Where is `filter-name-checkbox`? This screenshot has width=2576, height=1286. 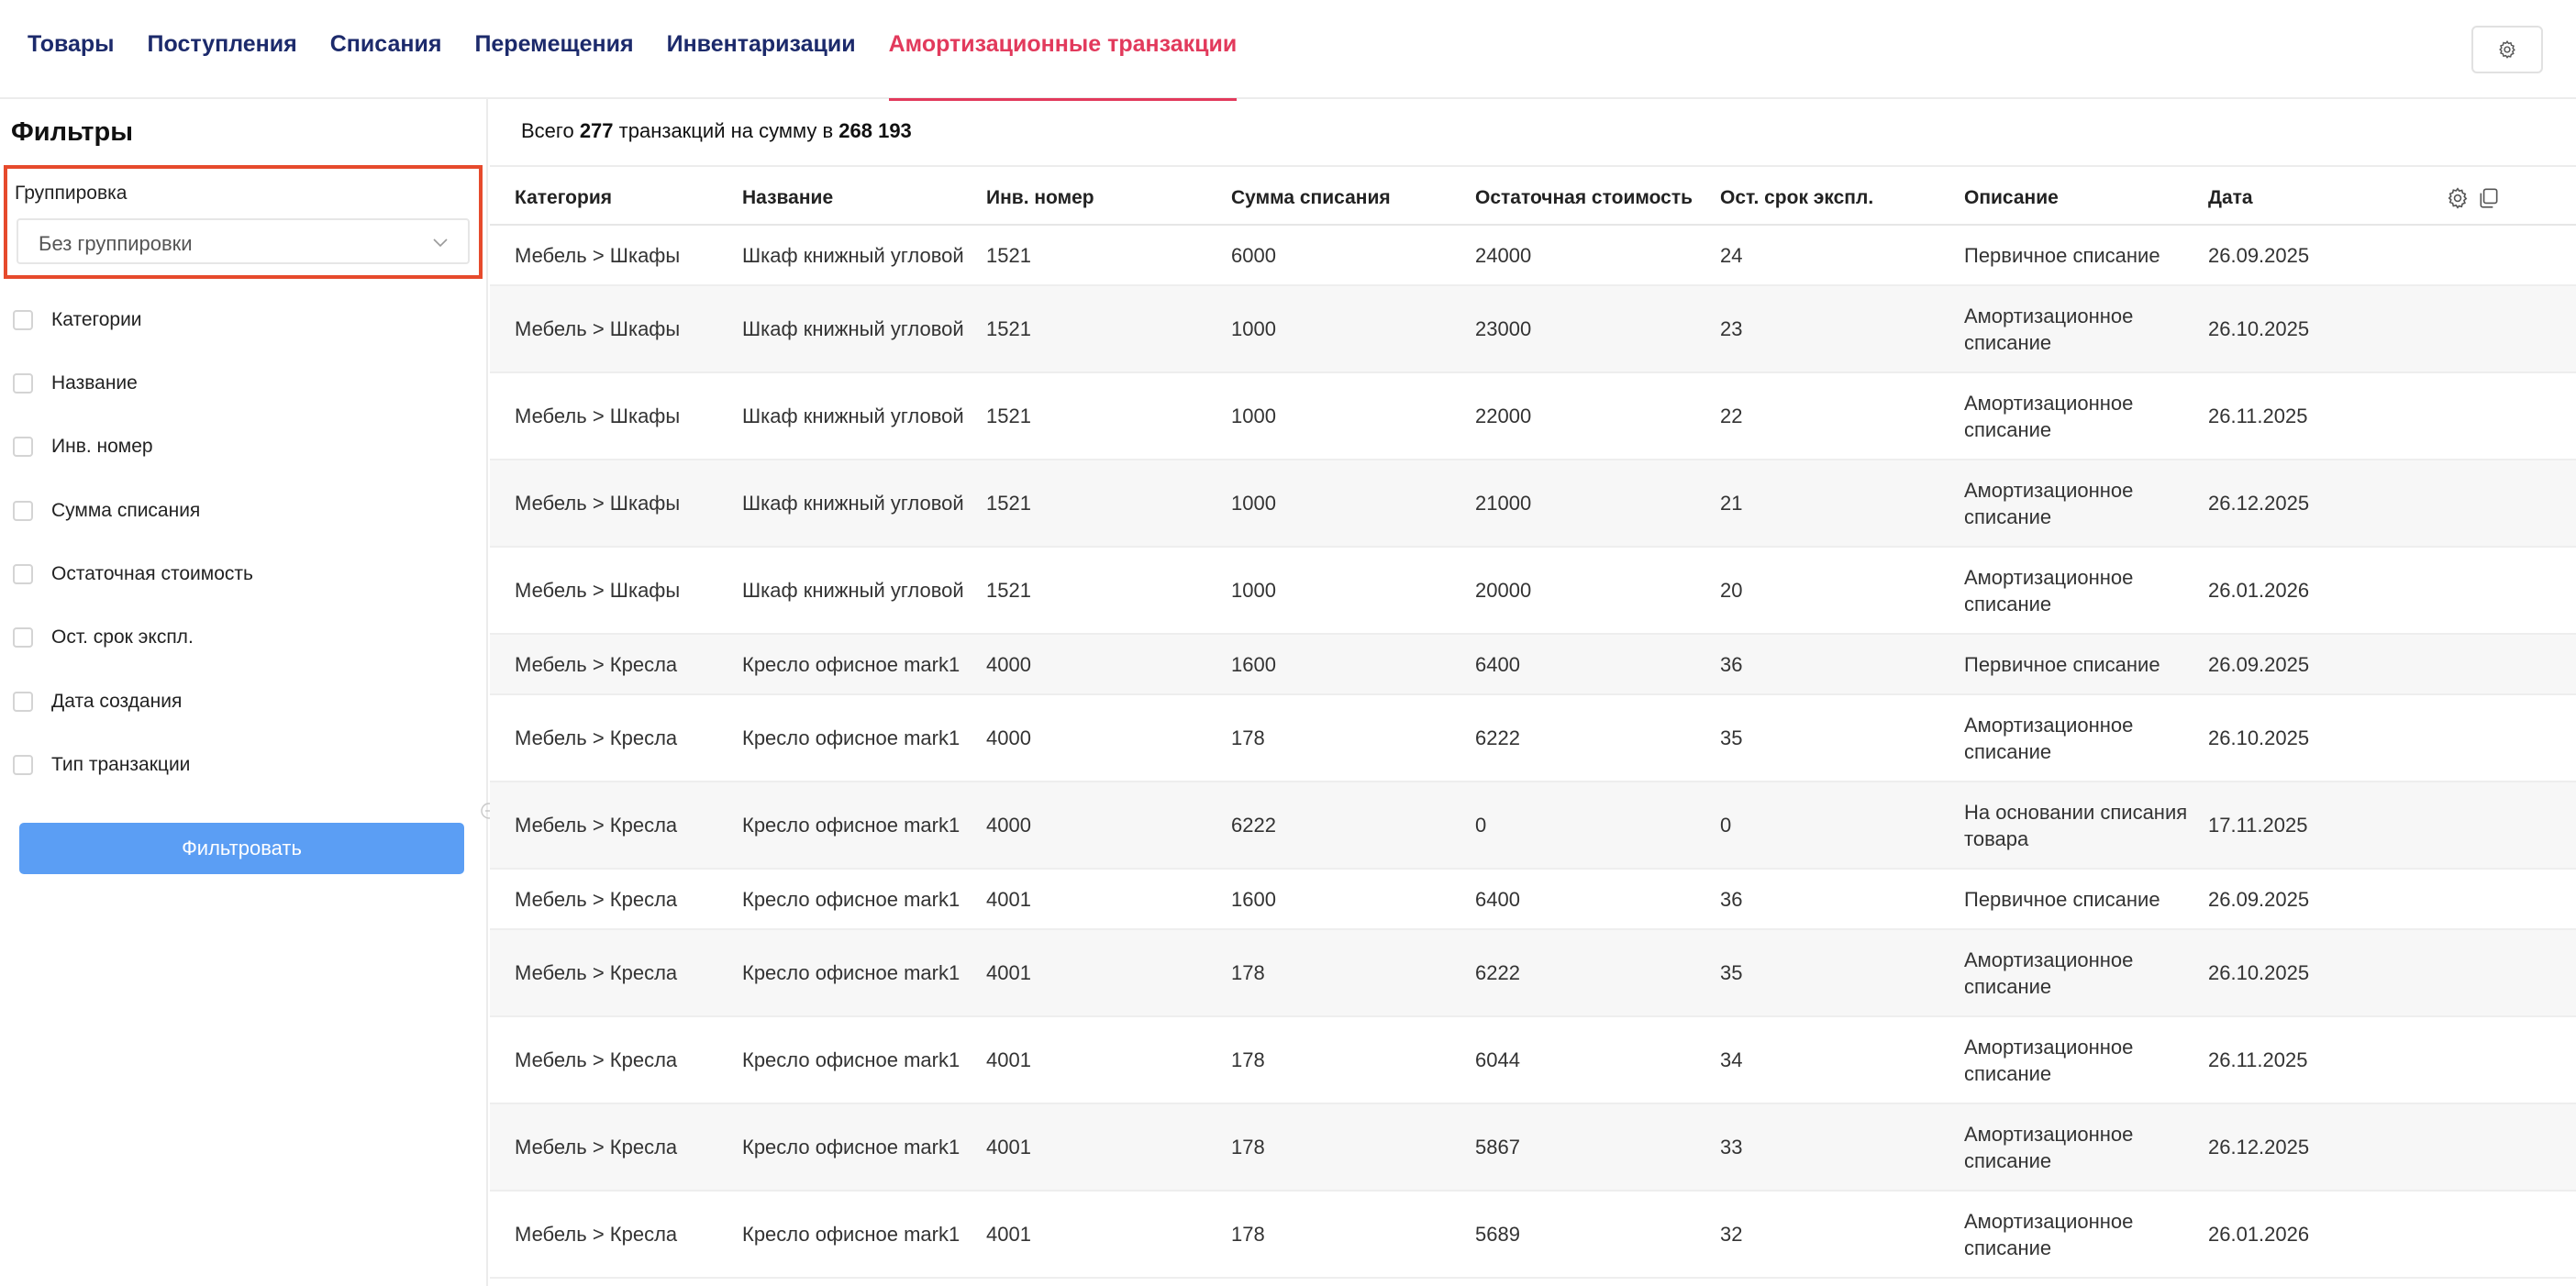 filter-name-checkbox is located at coordinates (23, 384).